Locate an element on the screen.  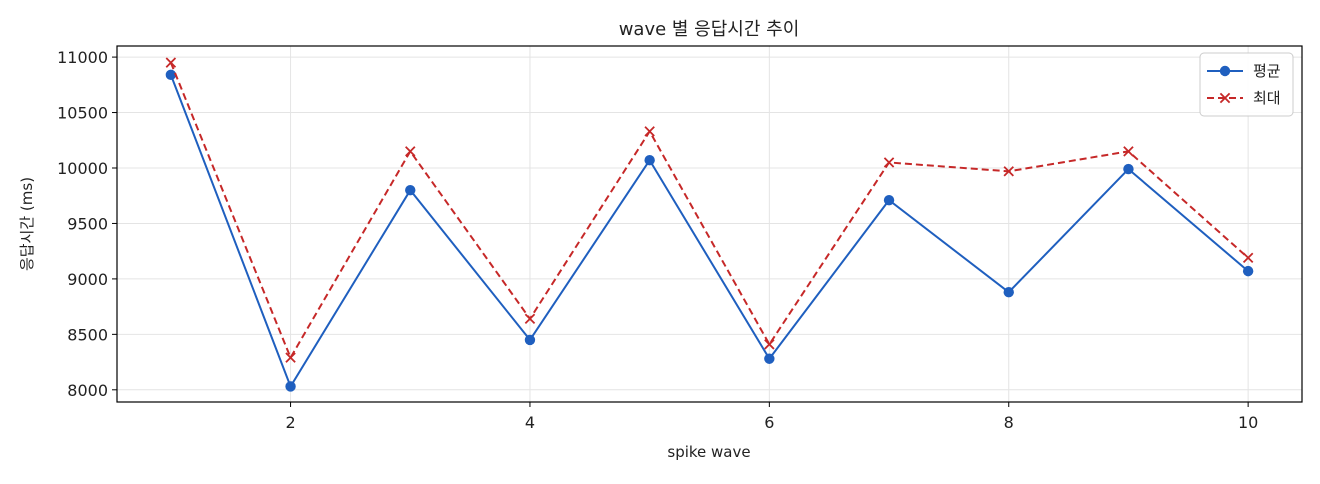
chart-title: wave 별 응답시간 추이 is located at coordinates (709, 29).